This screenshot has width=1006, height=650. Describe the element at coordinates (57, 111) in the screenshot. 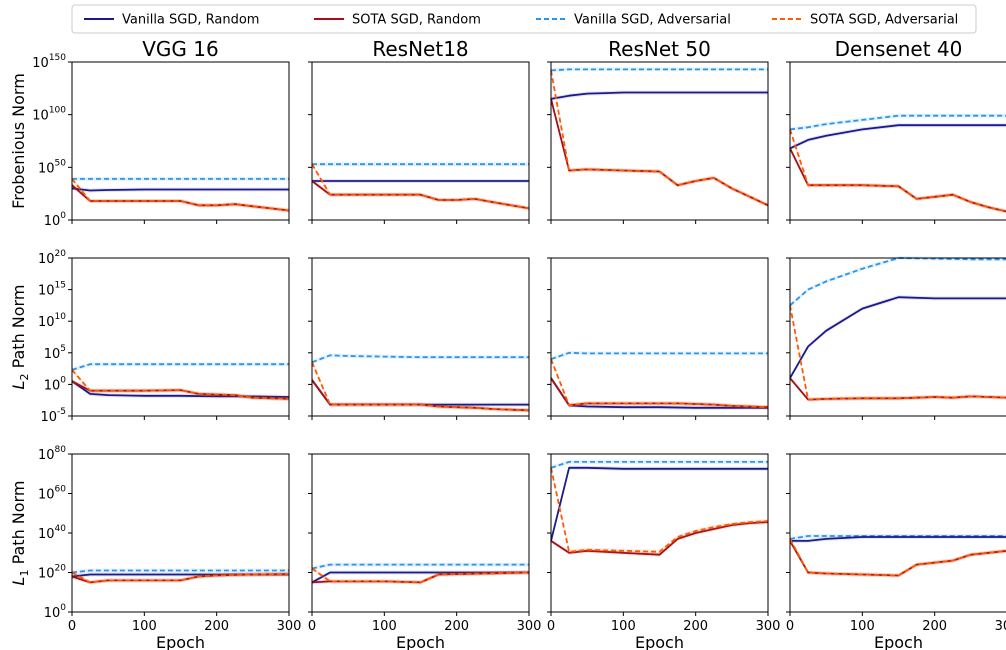

I see `y-tick-exponent: 100` at that location.